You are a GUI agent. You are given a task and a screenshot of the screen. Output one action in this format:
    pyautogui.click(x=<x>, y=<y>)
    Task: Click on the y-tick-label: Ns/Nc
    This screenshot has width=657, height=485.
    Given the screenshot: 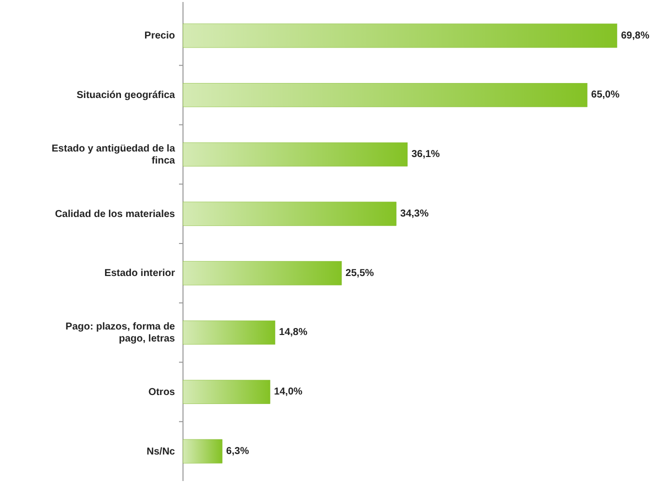 What is the action you would take?
    pyautogui.click(x=161, y=451)
    